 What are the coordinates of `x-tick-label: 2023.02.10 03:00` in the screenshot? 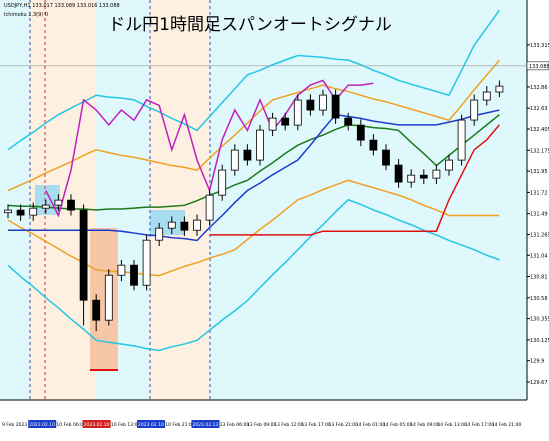 It's located at (49, 425).